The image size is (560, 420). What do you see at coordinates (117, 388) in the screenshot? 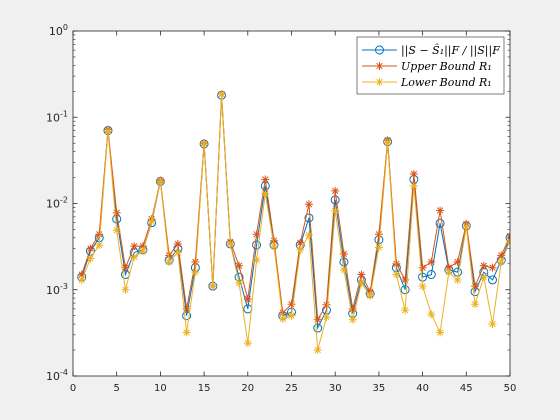
I see `x-tick-label: 5` at bounding box center [117, 388].